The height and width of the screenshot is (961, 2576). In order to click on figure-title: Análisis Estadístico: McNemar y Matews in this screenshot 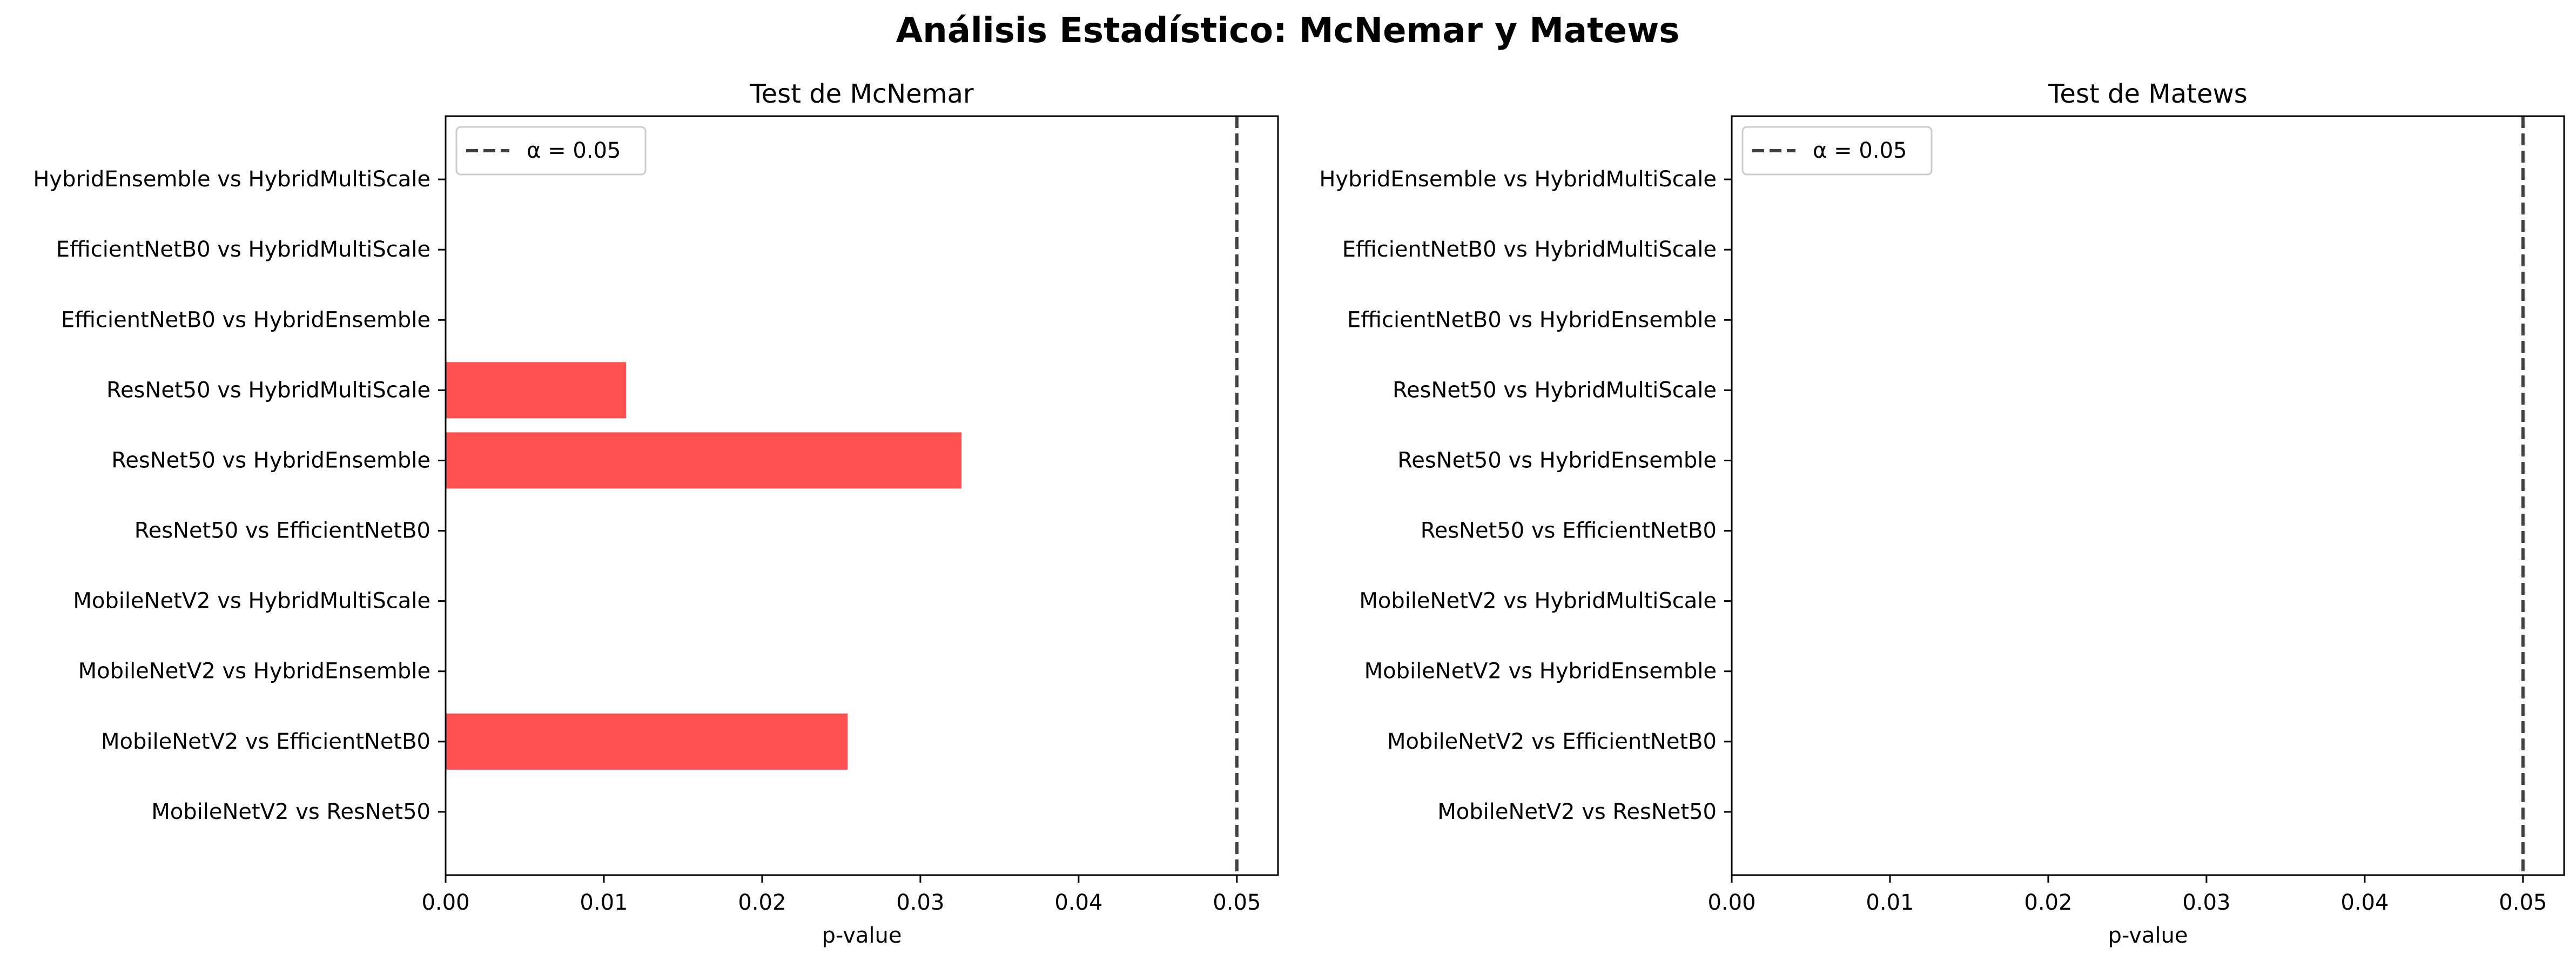, I will do `click(1288, 31)`.